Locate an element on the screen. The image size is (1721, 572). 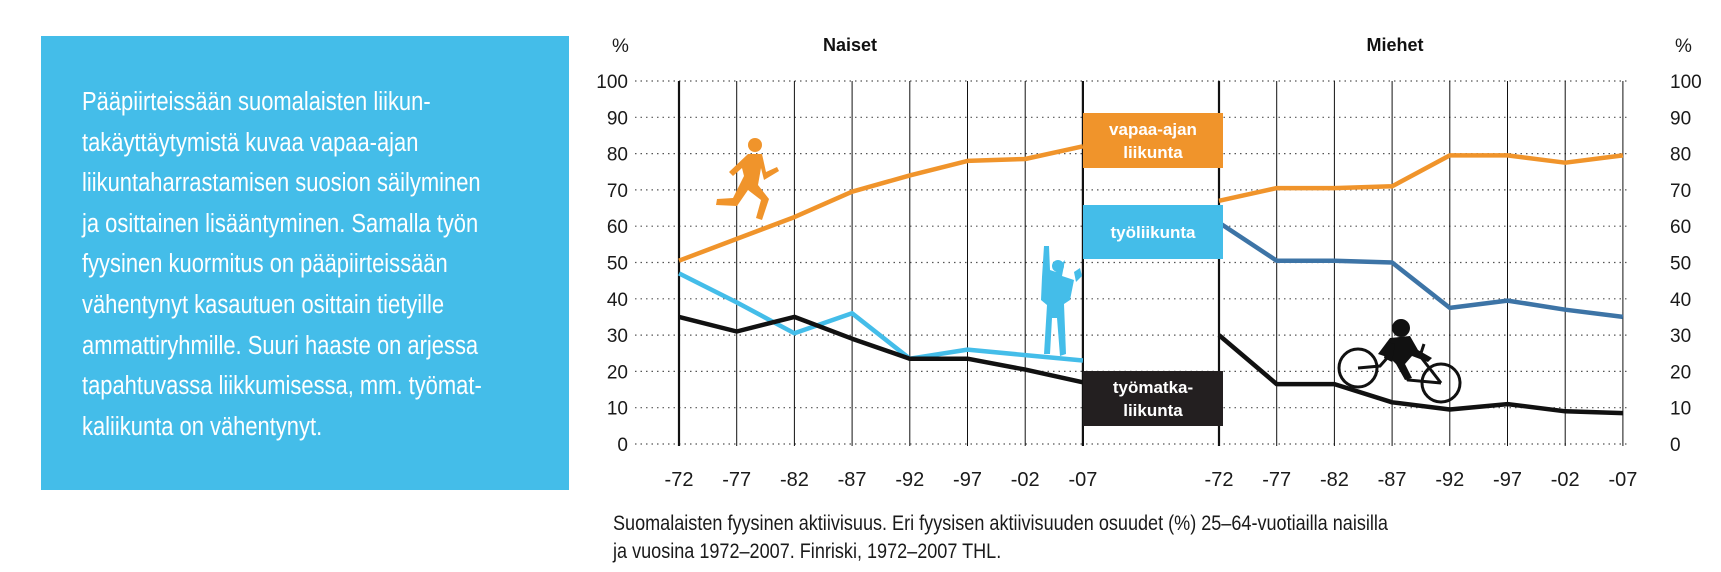
y-tick-label-left: 60 is located at coordinates (617, 227).